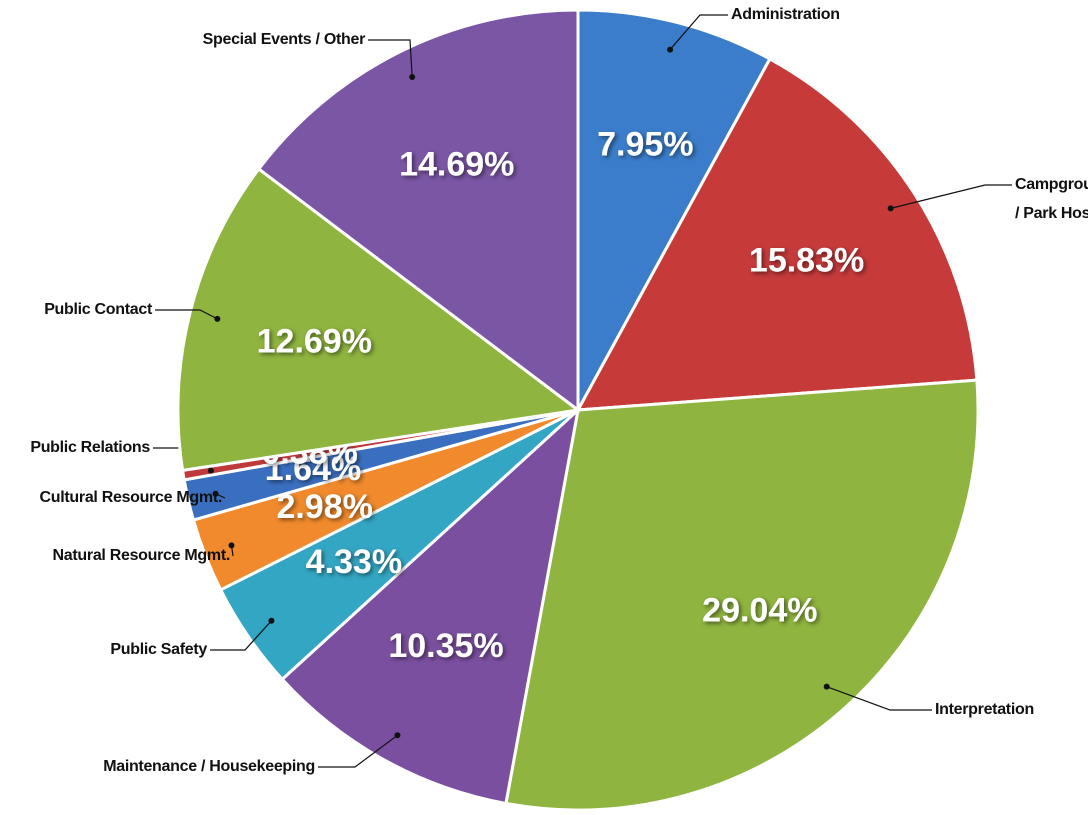  What do you see at coordinates (209, 766) in the screenshot?
I see `category-label: Maintenance / Housekeeping` at bounding box center [209, 766].